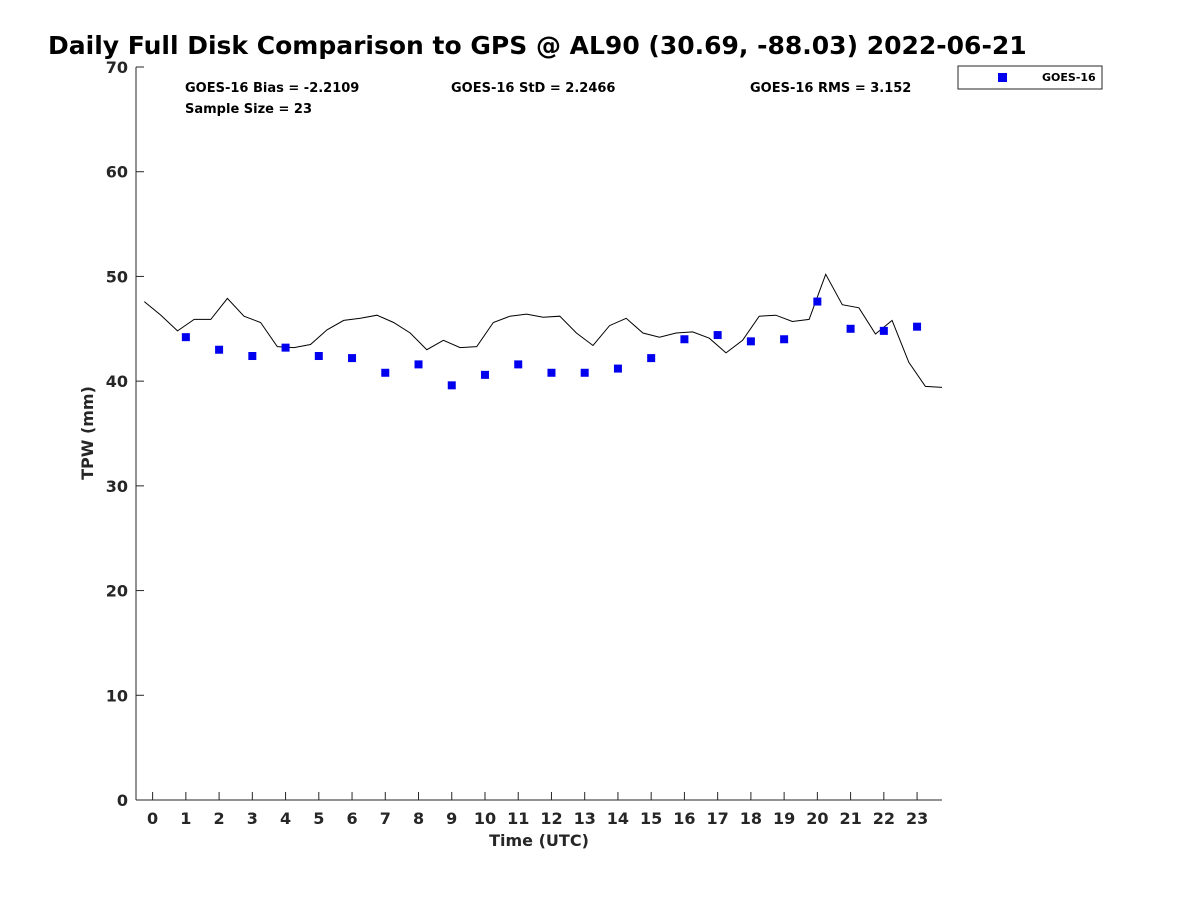 The image size is (1200, 900). I want to click on x-tick-label: 18, so click(751, 818).